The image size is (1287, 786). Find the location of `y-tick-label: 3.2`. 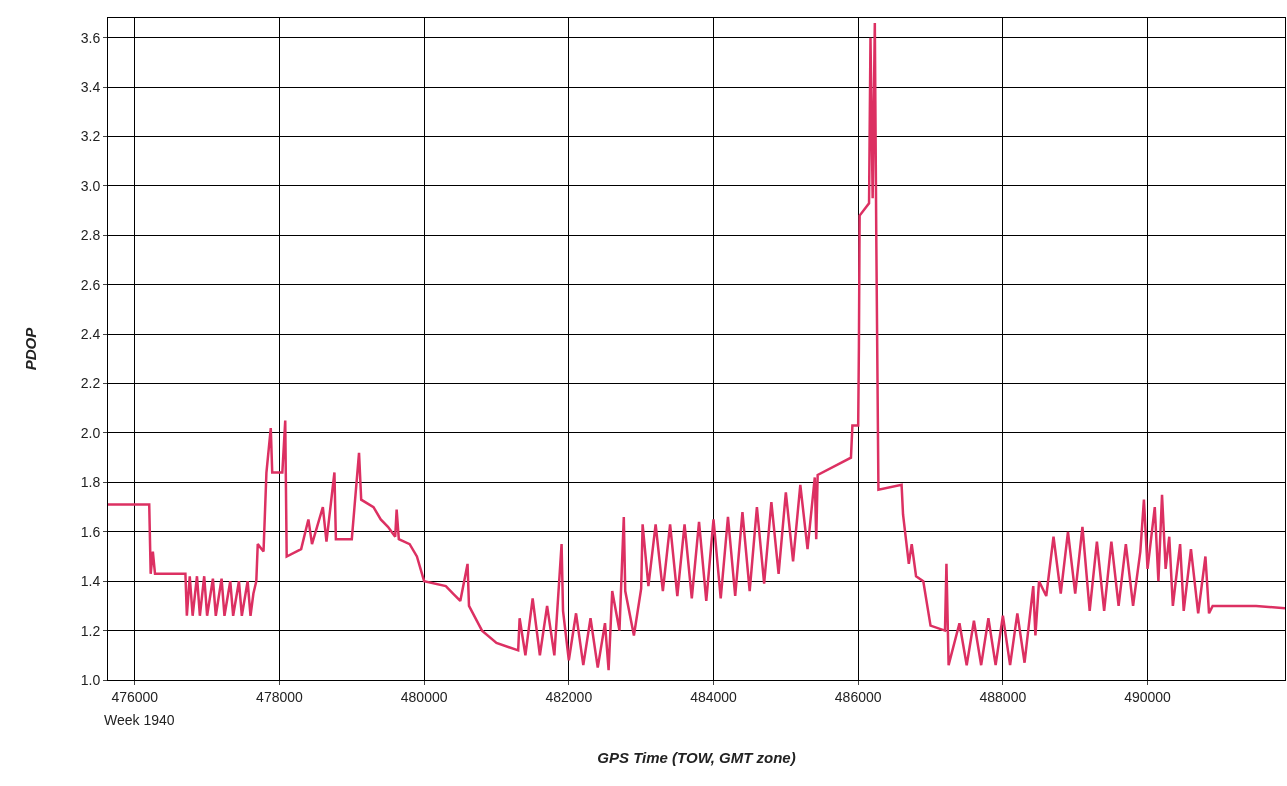

y-tick-label: 3.2 is located at coordinates (90, 136).